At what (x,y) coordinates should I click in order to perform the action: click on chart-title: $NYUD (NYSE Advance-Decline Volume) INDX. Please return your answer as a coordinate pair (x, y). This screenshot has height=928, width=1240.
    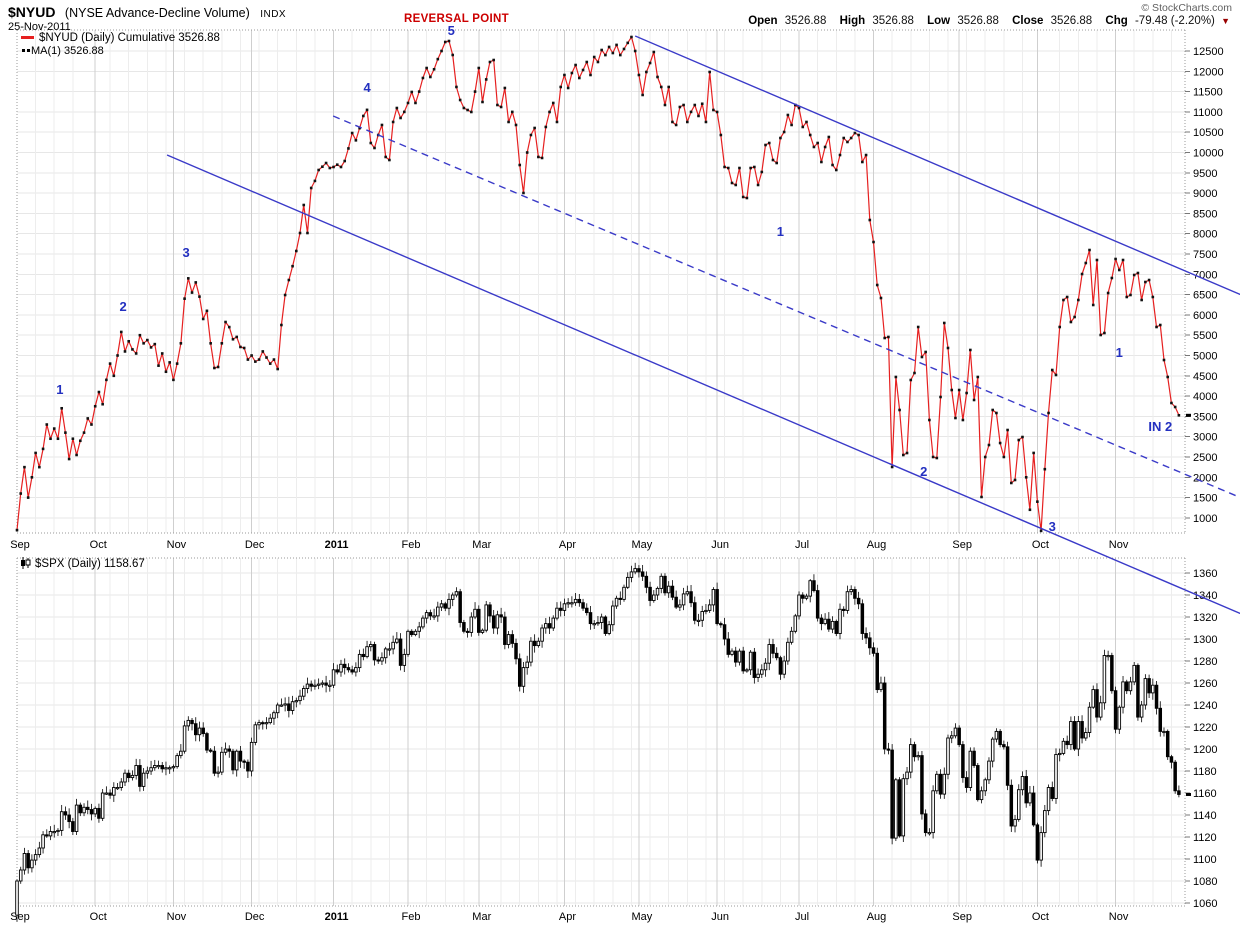
    Looking at the image, I should click on (147, 13).